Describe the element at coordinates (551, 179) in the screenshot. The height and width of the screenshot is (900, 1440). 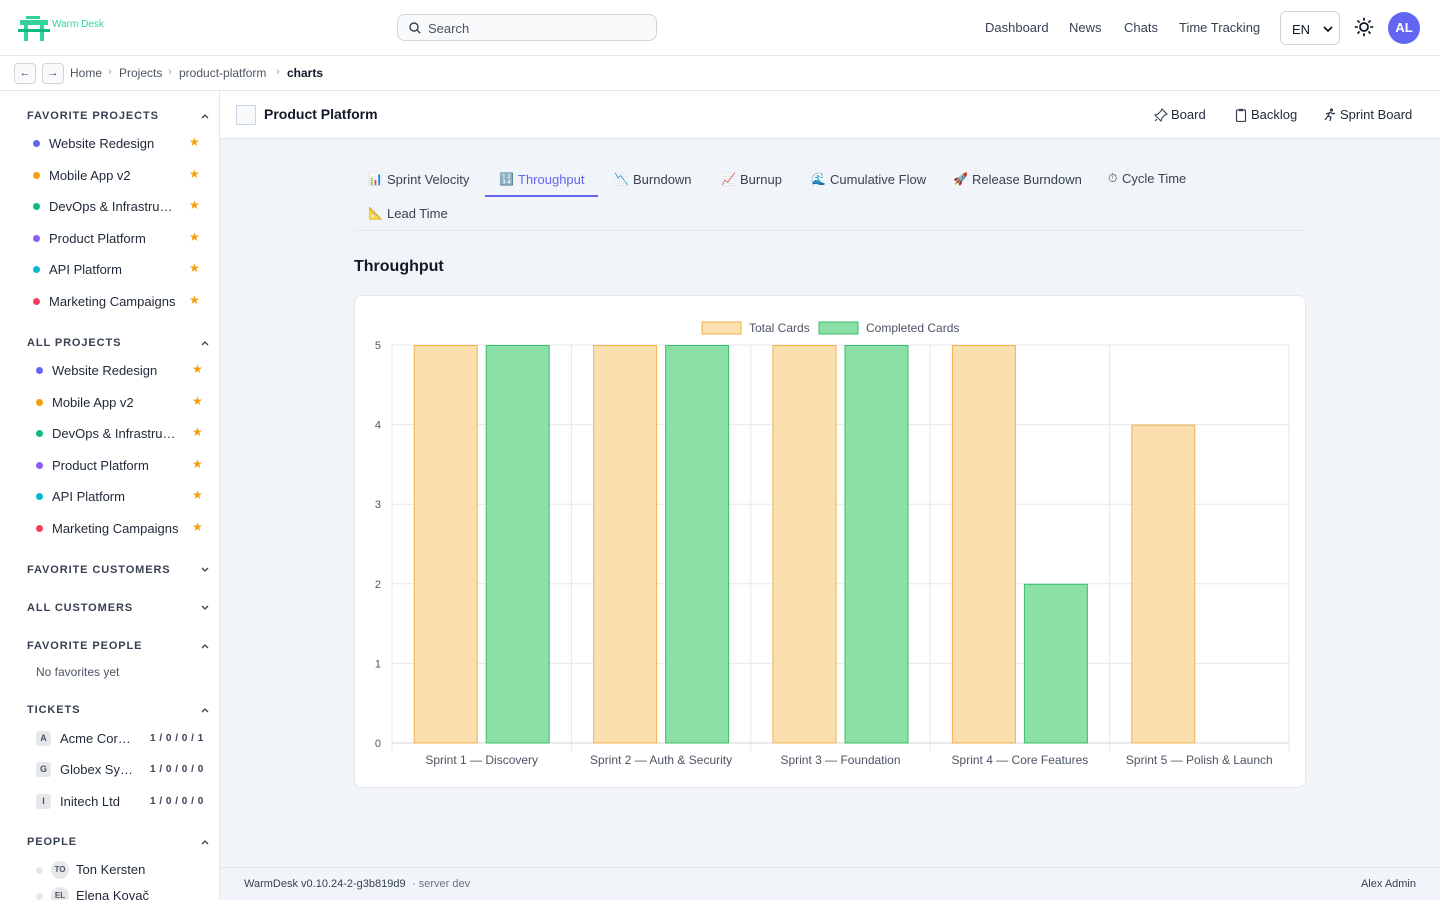
I see `tab-label: Throughput` at that location.